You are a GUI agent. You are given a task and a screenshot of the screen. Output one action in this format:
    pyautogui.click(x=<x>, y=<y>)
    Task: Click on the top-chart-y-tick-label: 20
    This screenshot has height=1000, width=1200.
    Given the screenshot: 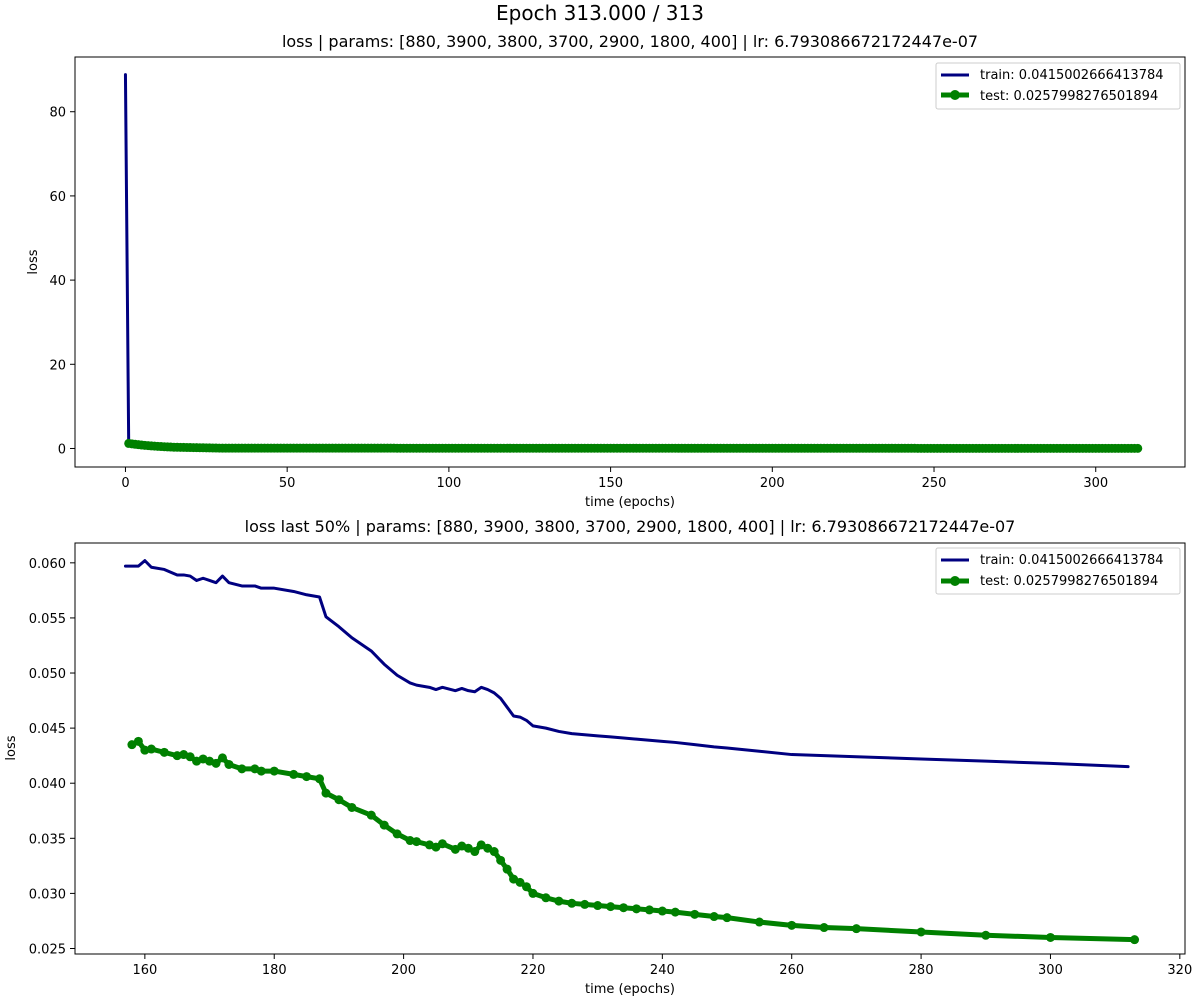 What is the action you would take?
    pyautogui.click(x=57, y=365)
    